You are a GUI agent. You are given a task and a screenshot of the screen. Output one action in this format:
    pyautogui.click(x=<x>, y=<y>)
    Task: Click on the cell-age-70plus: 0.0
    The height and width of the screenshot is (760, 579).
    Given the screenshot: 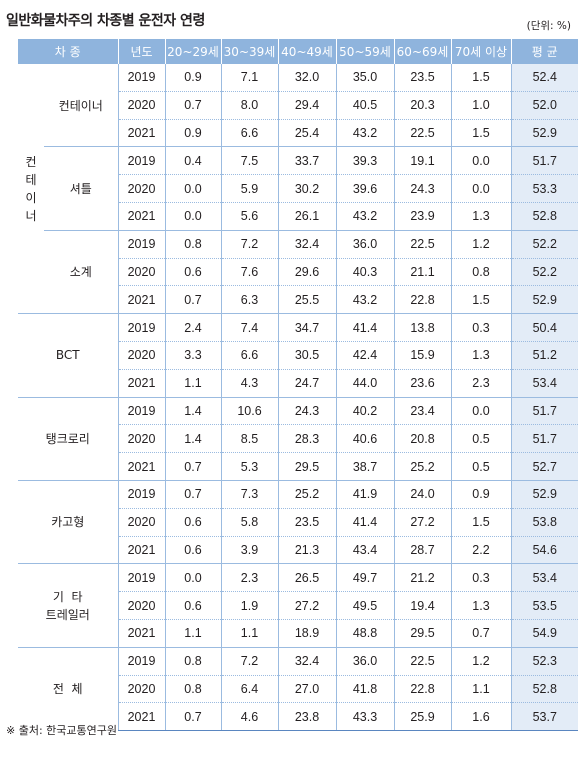 What is the action you would take?
    pyautogui.click(x=480, y=410)
    